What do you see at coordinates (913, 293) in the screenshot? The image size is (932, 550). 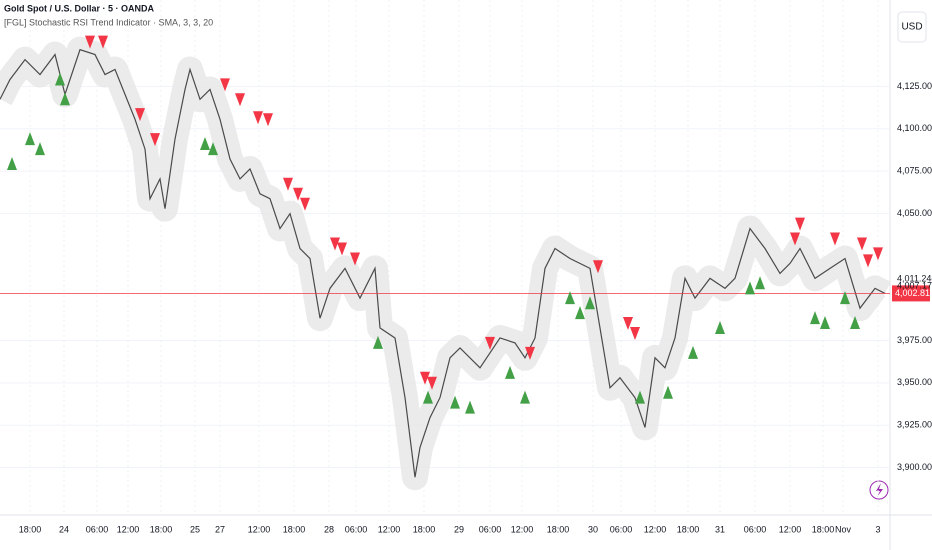 I see `last-price-label: 4,002.810` at bounding box center [913, 293].